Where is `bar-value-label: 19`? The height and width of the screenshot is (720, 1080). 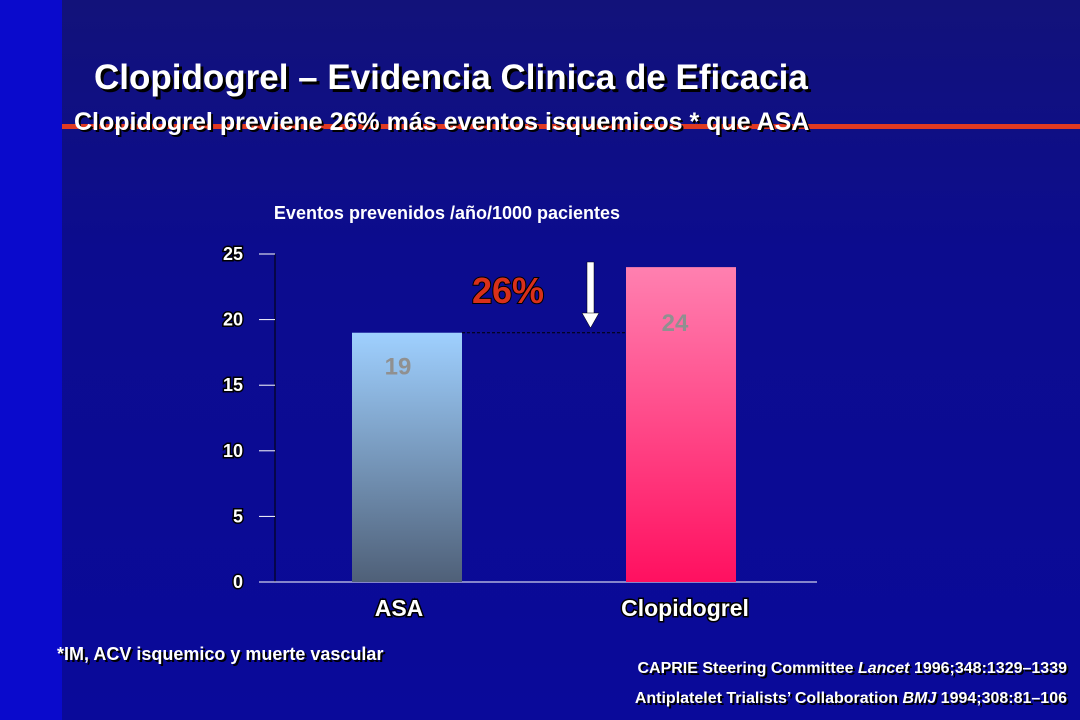
bar-value-label: 19 is located at coordinates (398, 367).